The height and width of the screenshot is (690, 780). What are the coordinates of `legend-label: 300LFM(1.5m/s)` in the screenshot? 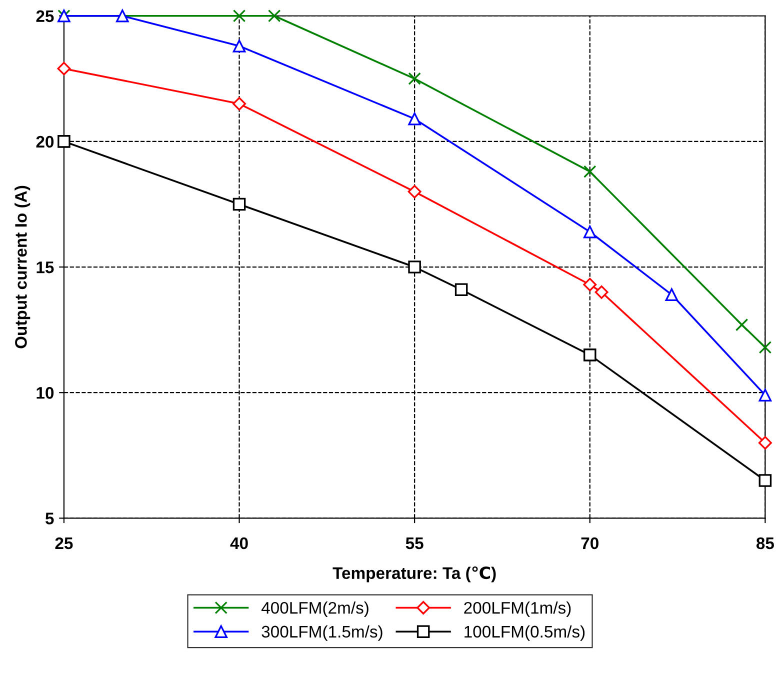 It's located at (322, 633).